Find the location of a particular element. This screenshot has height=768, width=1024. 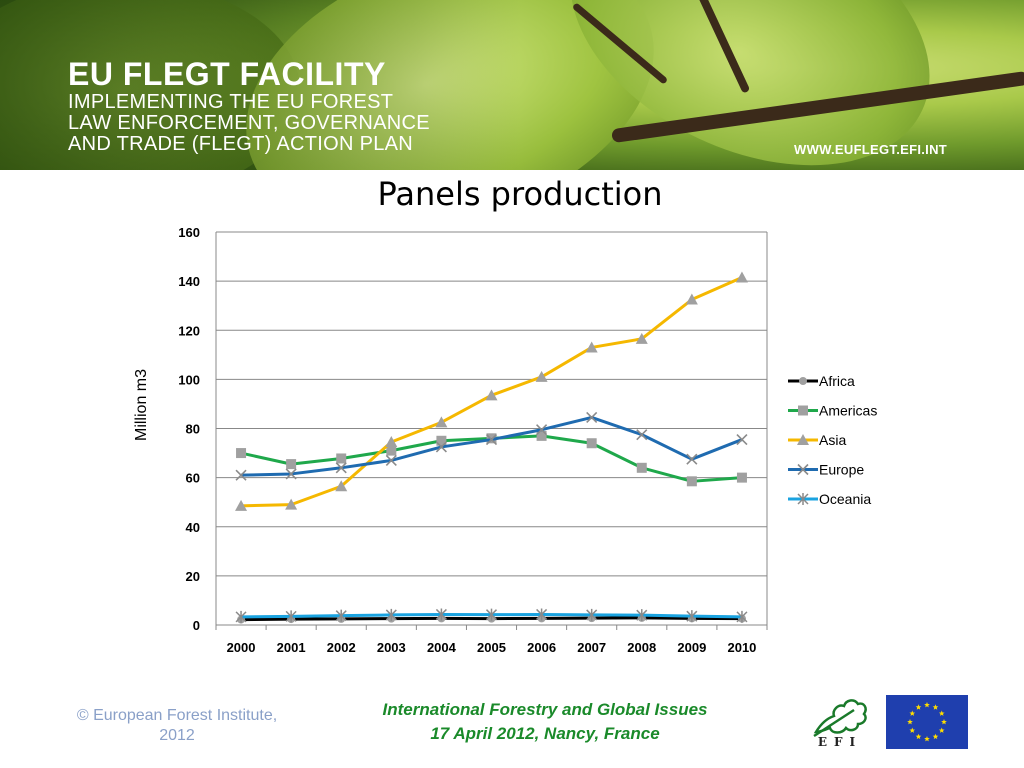

banner-url: WWW.EUFLEGT.EFI.INT is located at coordinates (871, 149).